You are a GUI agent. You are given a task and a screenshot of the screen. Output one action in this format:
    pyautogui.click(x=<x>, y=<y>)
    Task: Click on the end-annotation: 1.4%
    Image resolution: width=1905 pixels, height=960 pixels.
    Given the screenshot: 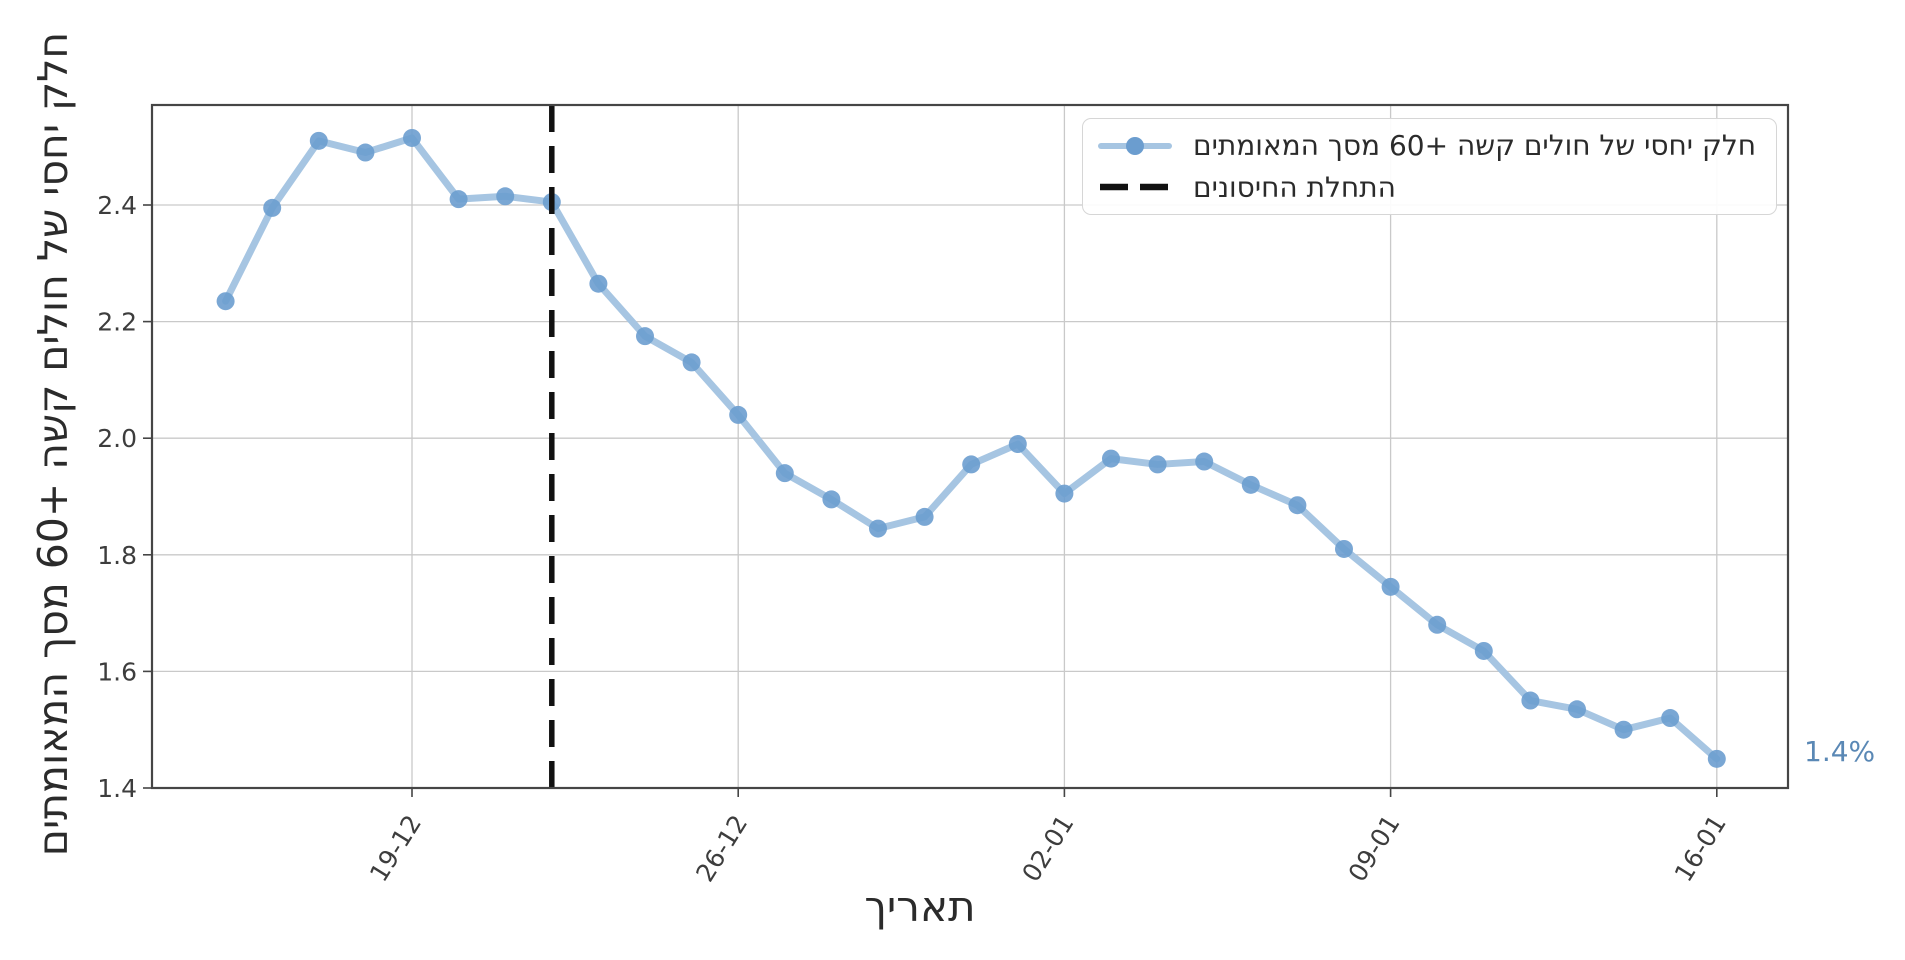 What is the action you would take?
    pyautogui.click(x=1840, y=751)
    